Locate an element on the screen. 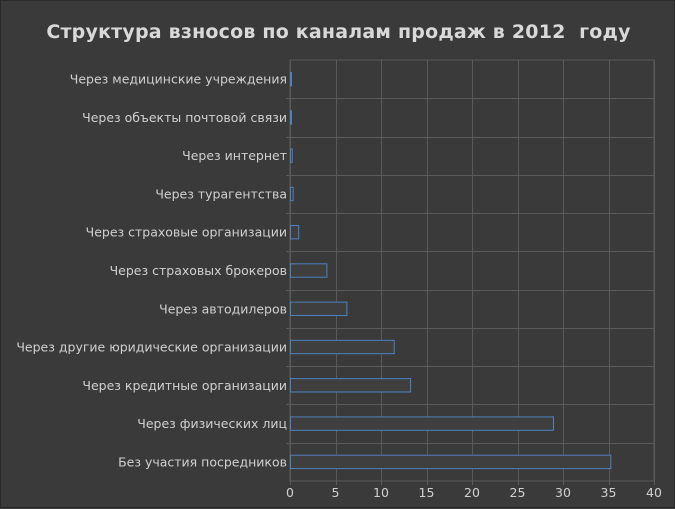 The width and height of the screenshot is (675, 509). category-label: Через автодилеров is located at coordinates (223, 308).